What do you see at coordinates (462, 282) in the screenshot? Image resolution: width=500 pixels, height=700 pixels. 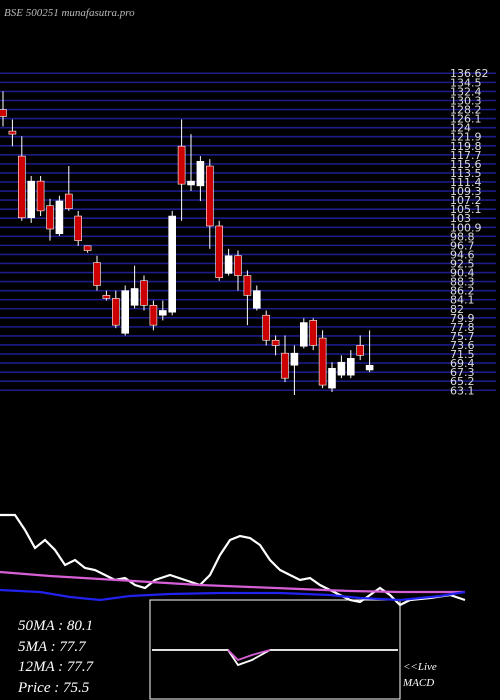 I see `y-tick-label: 88.3` at bounding box center [462, 282].